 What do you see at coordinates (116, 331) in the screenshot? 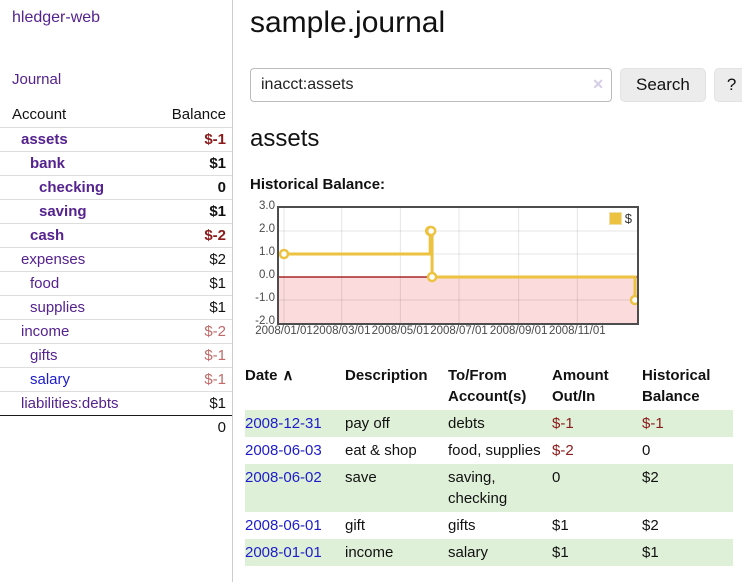
I see `account-row: income $-2` at bounding box center [116, 331].